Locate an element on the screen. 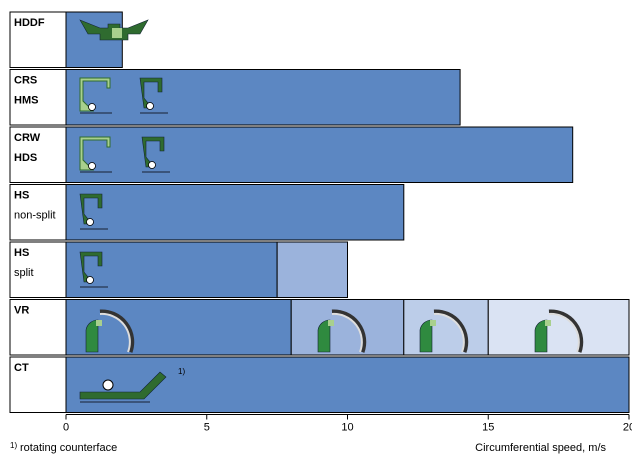  row-label: CRS is located at coordinates (25, 80).